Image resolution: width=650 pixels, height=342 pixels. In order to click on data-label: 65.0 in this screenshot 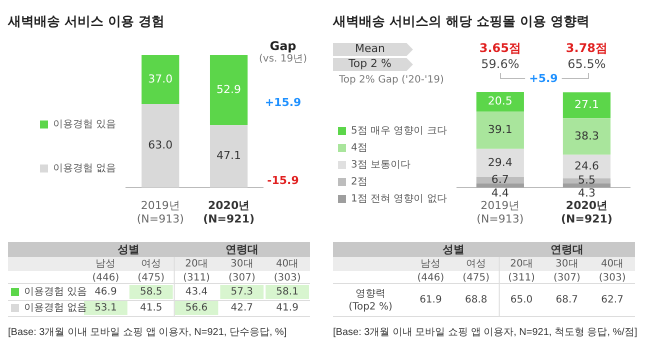, I will do `click(521, 300)`.